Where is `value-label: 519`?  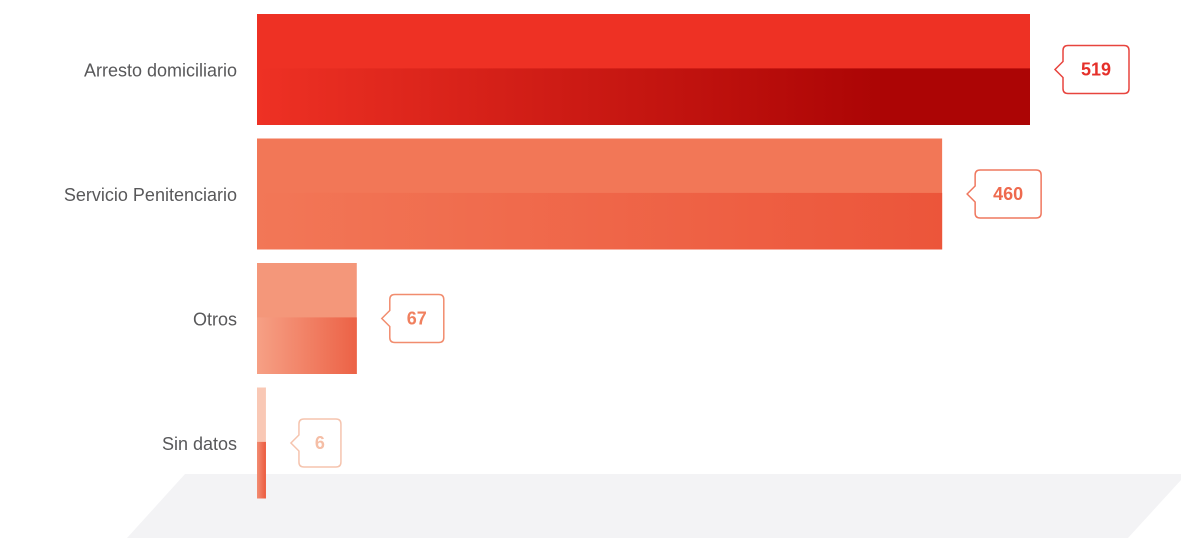
value-label: 519 is located at coordinates (1096, 69).